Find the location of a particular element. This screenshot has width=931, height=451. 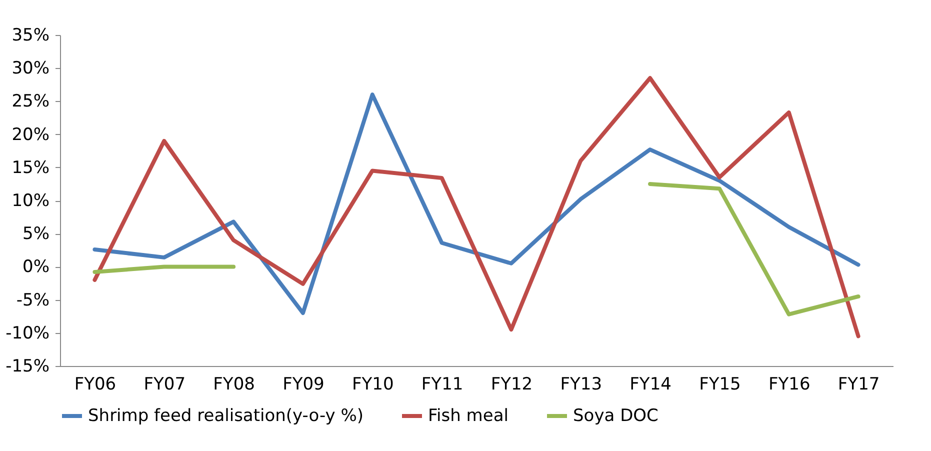

y-tick-label: 25% is located at coordinates (31, 102).